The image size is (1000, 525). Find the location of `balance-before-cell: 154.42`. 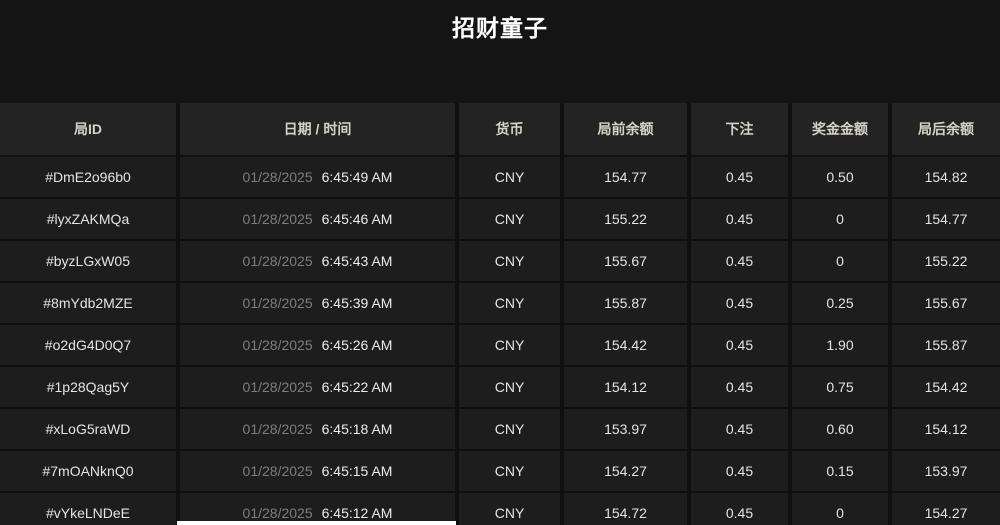

balance-before-cell: 154.42 is located at coordinates (625, 345).